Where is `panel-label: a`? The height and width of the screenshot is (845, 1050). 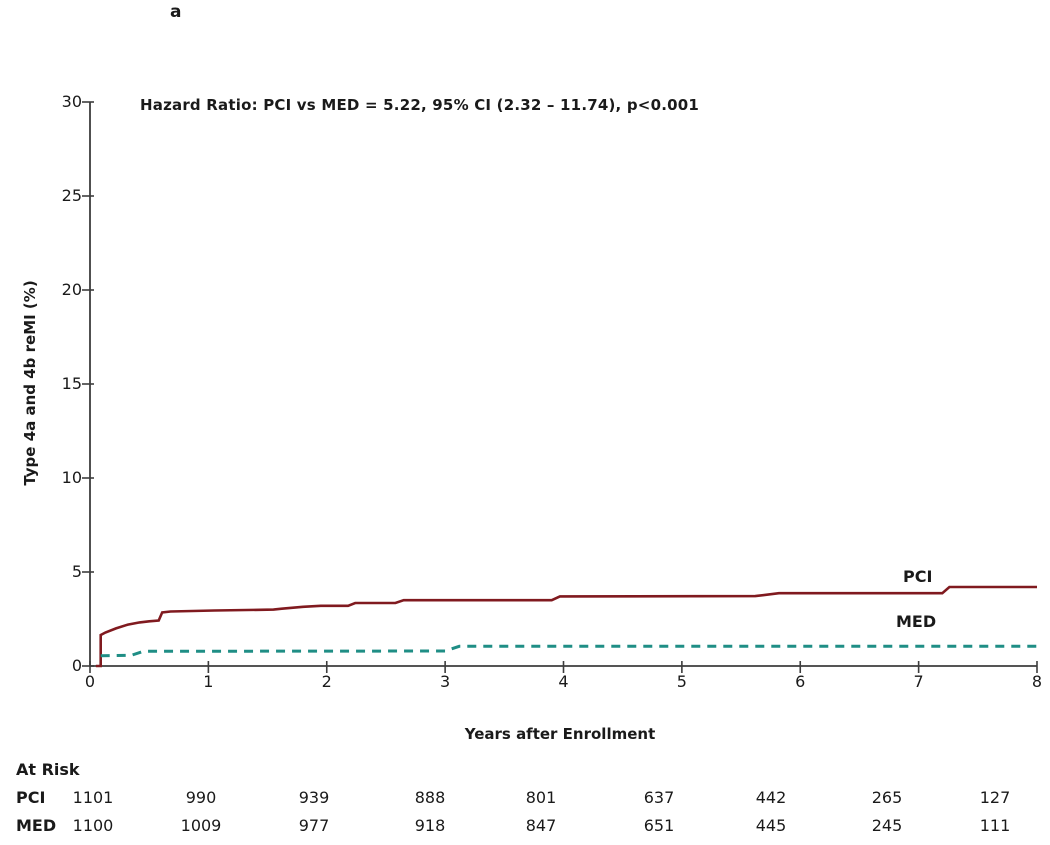 panel-label: a is located at coordinates (176, 12).